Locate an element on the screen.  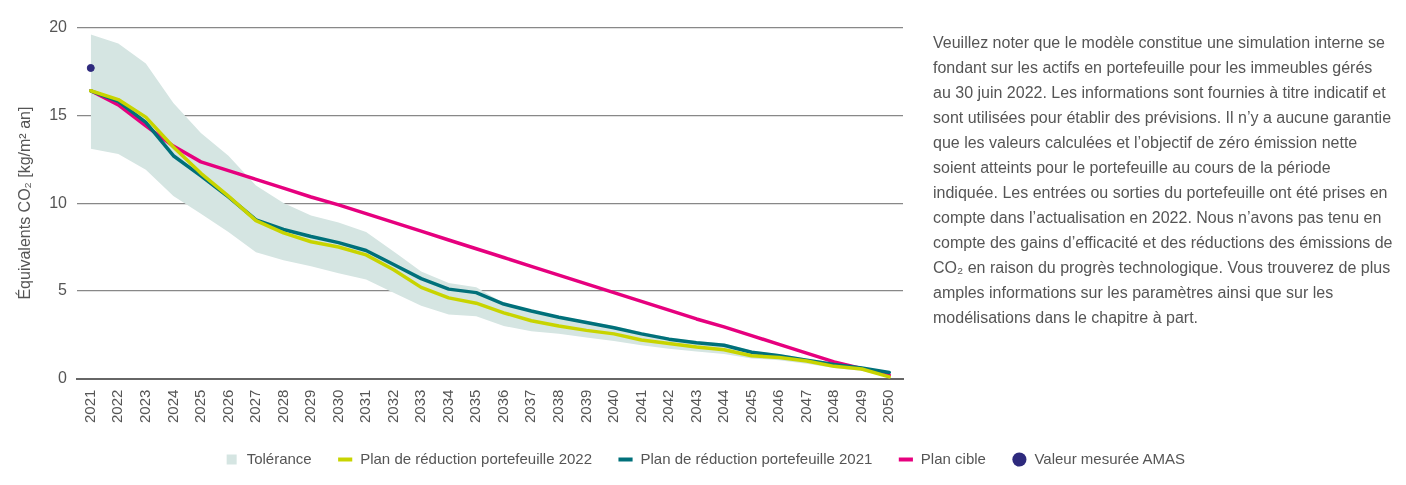
legend-label: Plan cible is located at coordinates (953, 458).